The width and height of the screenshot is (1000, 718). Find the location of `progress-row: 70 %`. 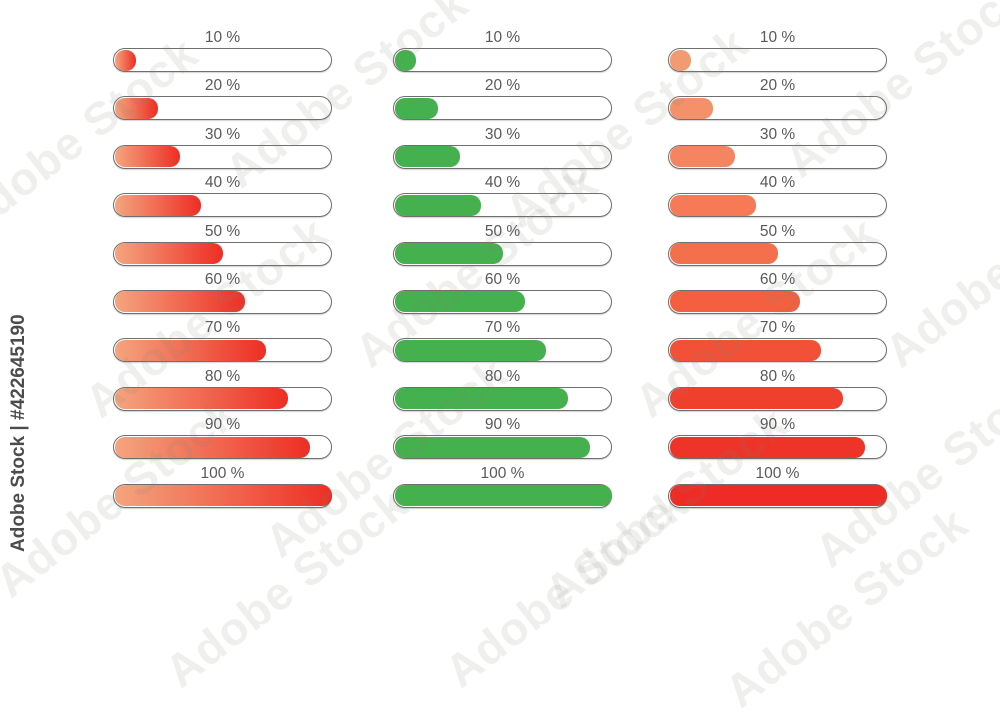

progress-row: 70 % is located at coordinates (777, 342).